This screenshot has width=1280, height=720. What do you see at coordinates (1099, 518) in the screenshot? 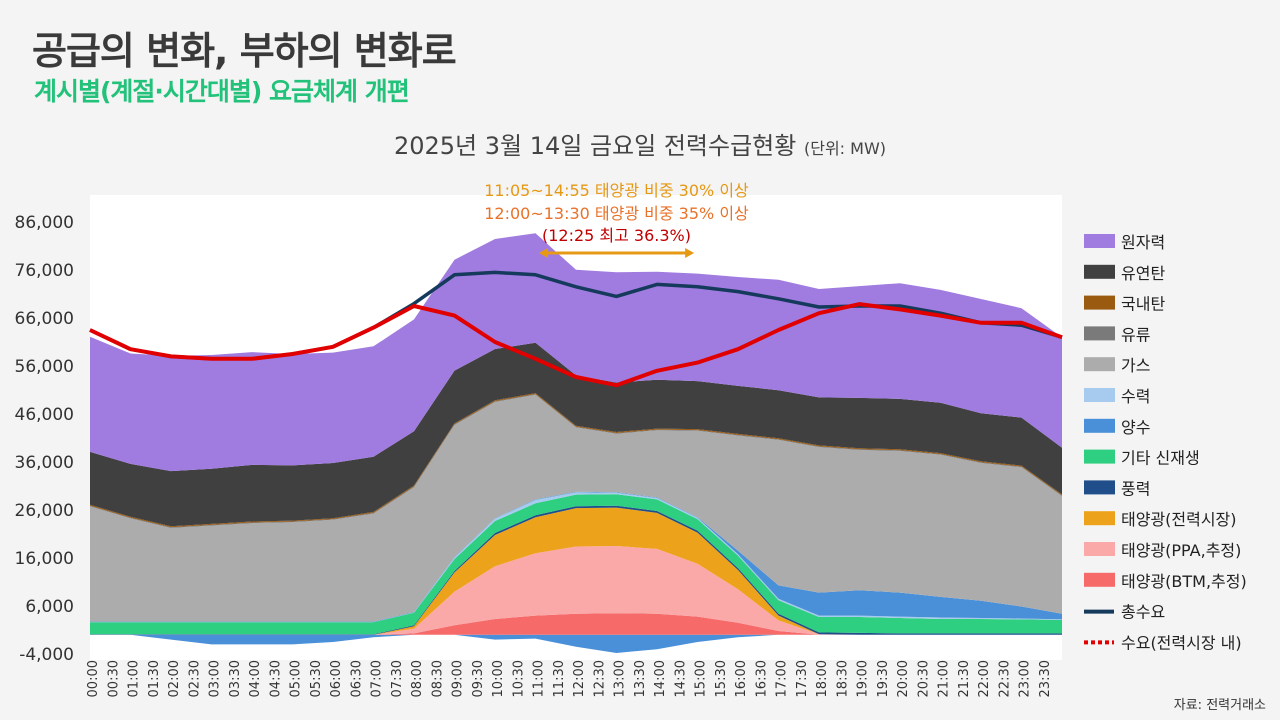
I see `legend-swatch-solar_market` at bounding box center [1099, 518].